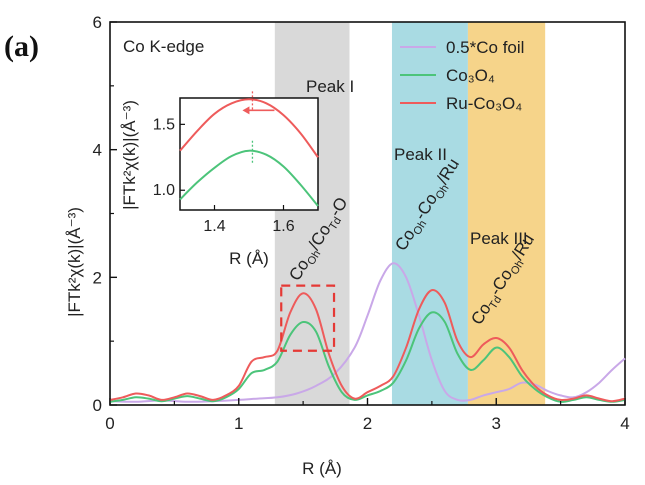 The height and width of the screenshot is (485, 645). What do you see at coordinates (238, 423) in the screenshot?
I see `x-tick-label: 1` at bounding box center [238, 423].